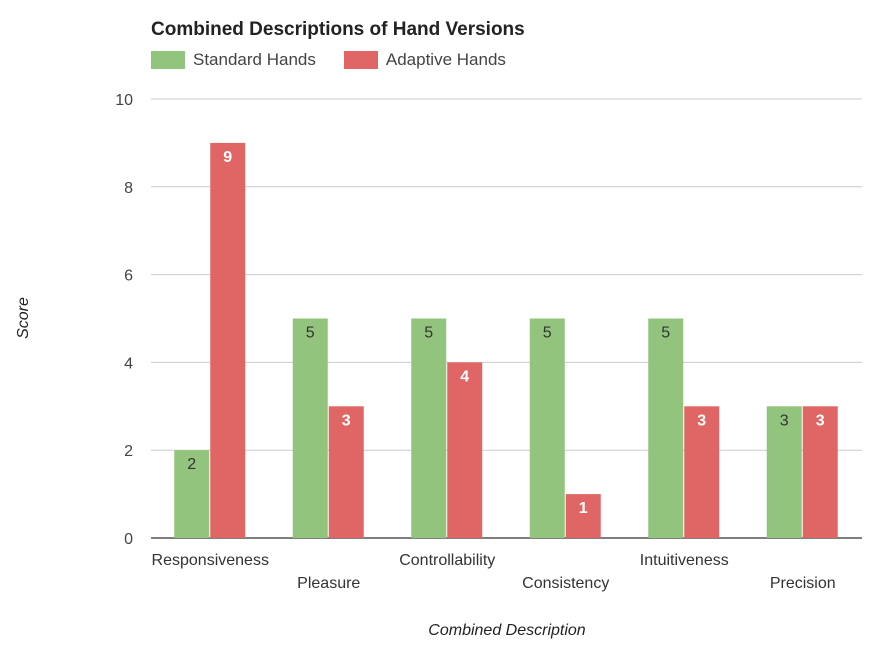  What do you see at coordinates (445, 59) in the screenshot?
I see `legend-label-adaptive-hands: Adaptive Hands` at bounding box center [445, 59].